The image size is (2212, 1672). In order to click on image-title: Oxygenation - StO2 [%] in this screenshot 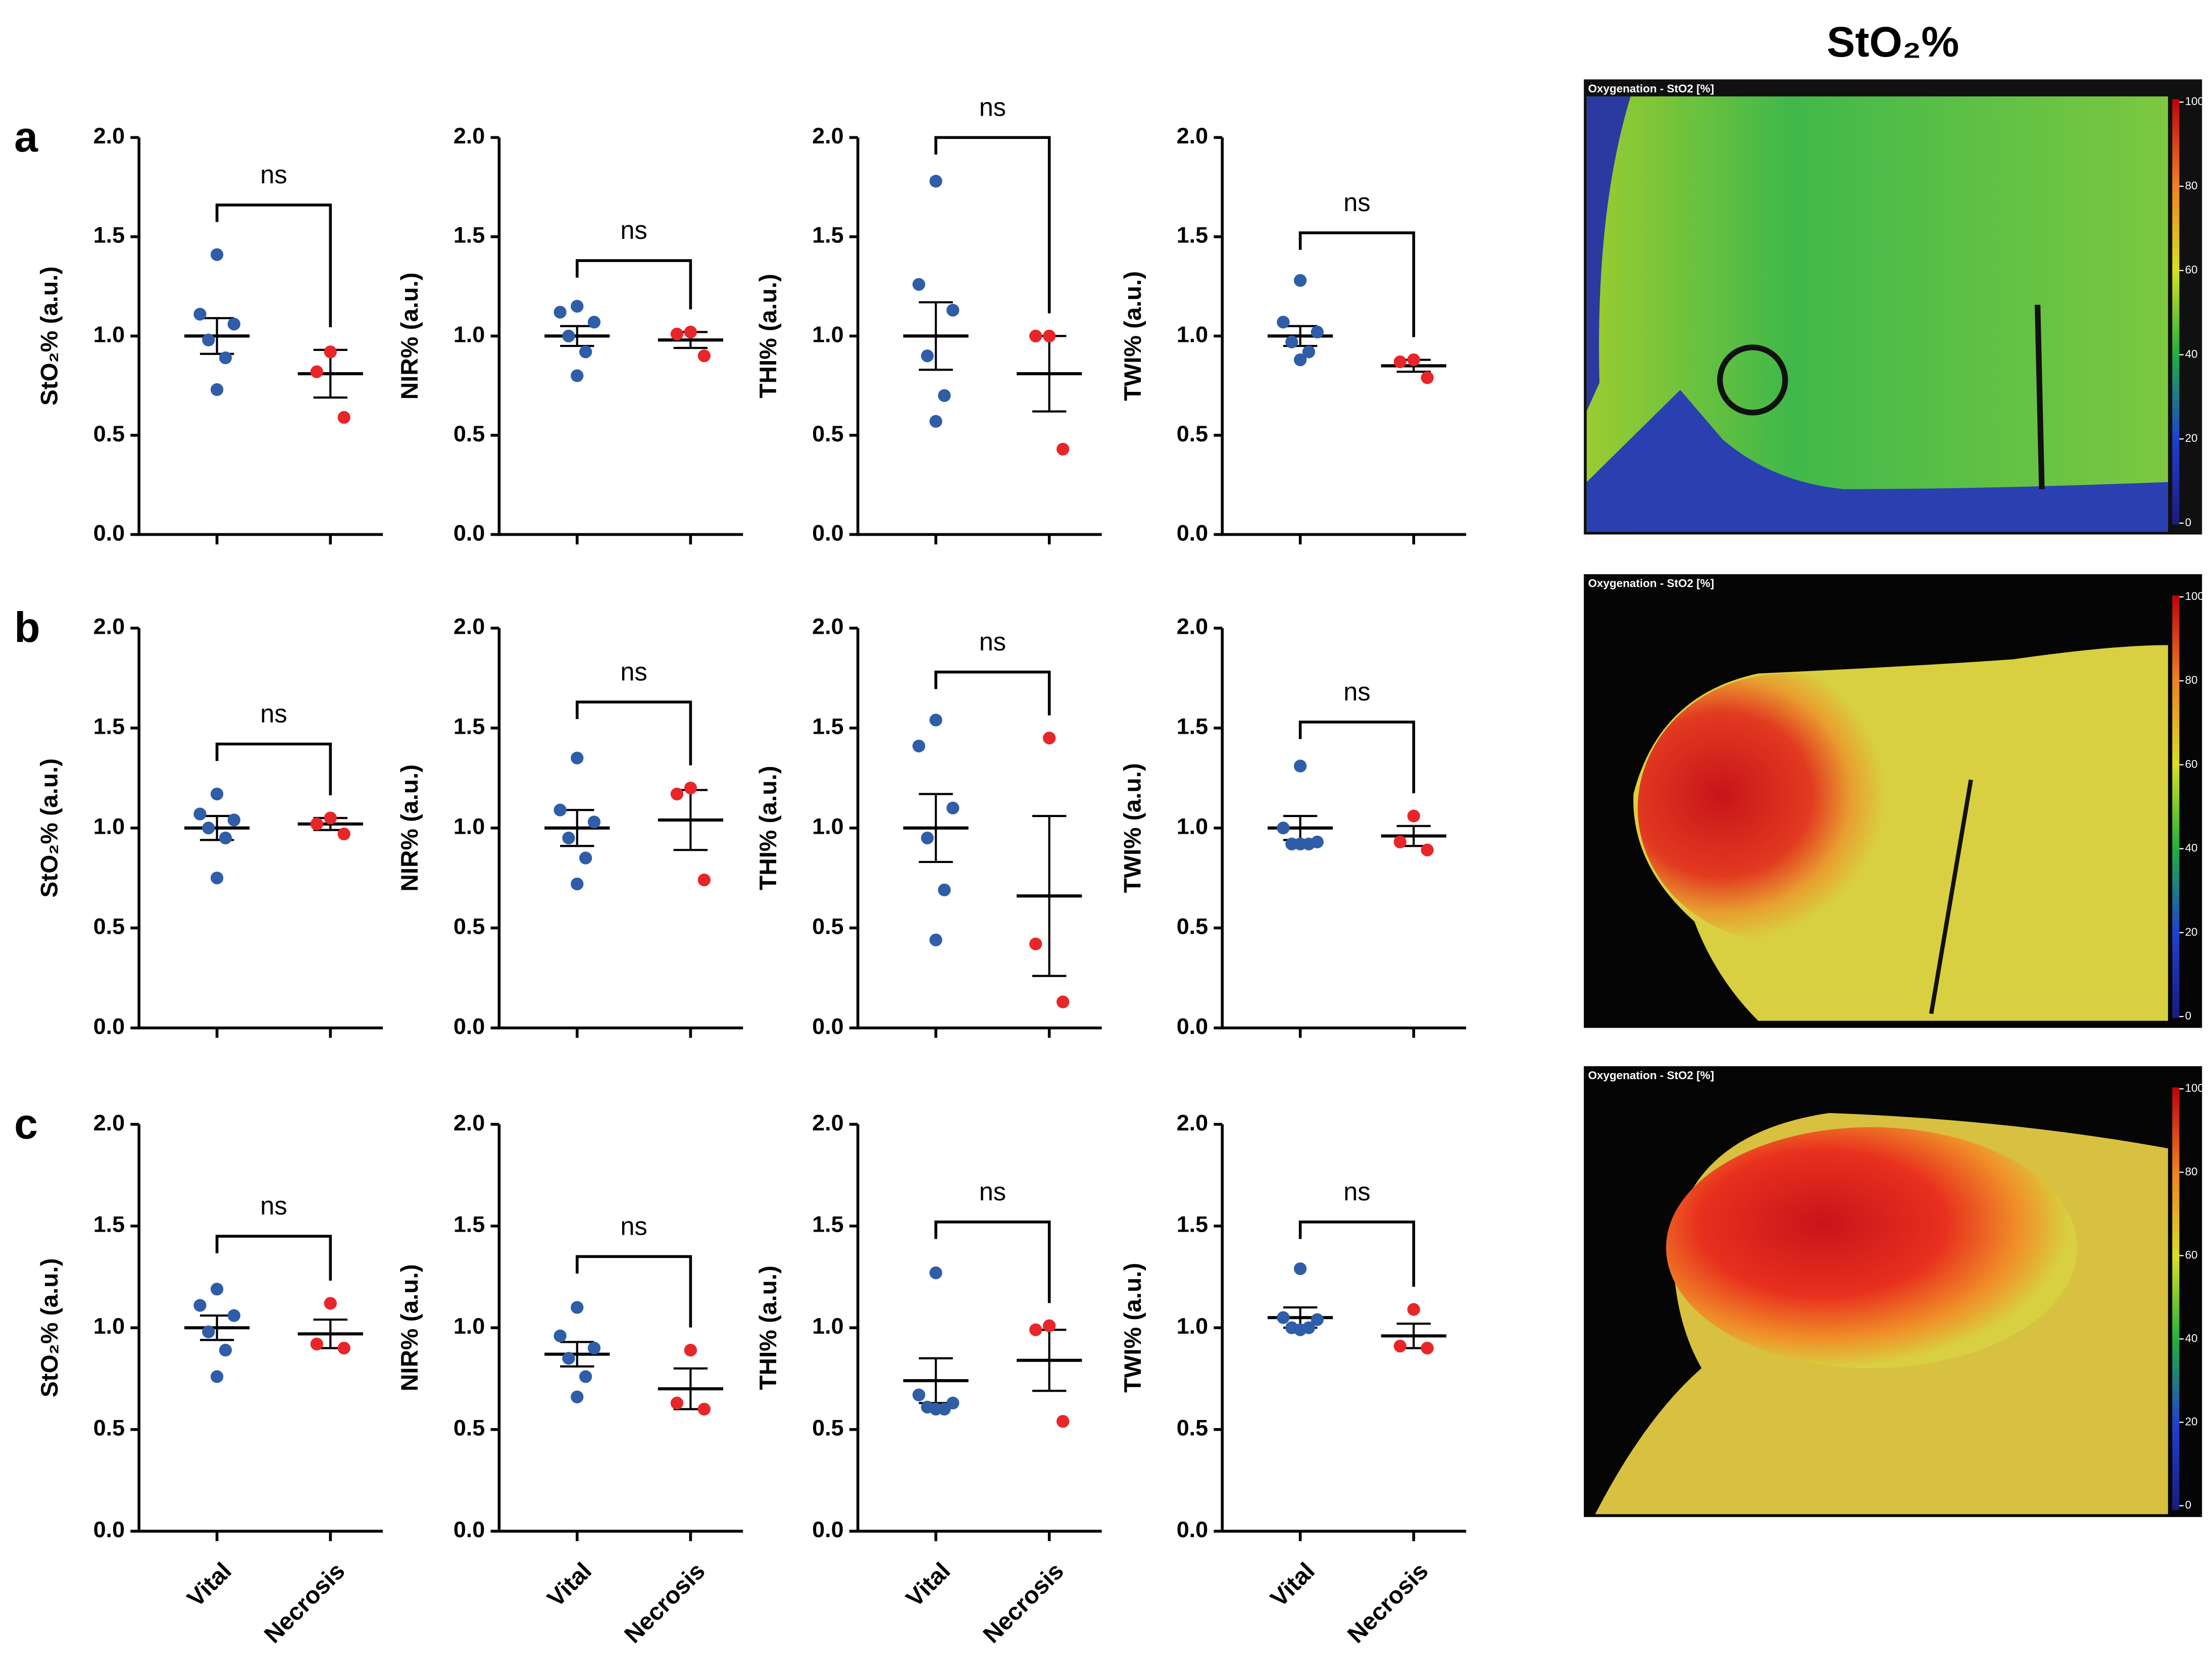, I will do `click(1651, 583)`.